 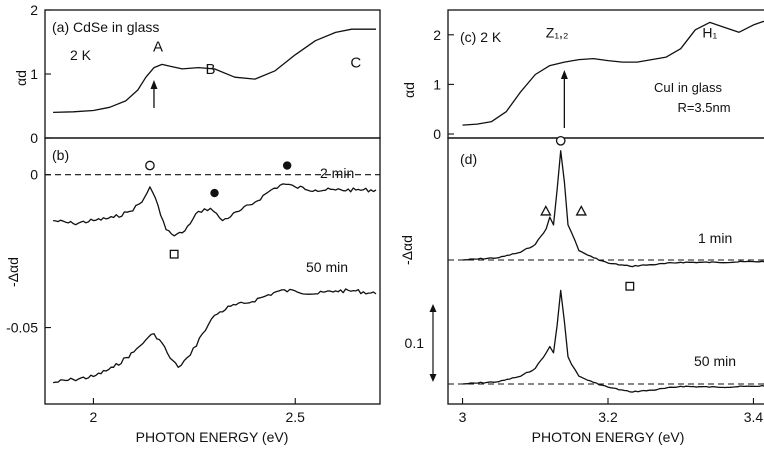 What do you see at coordinates (22, 328) in the screenshot?
I see `panel-b-ytick-label: -0.05` at bounding box center [22, 328].